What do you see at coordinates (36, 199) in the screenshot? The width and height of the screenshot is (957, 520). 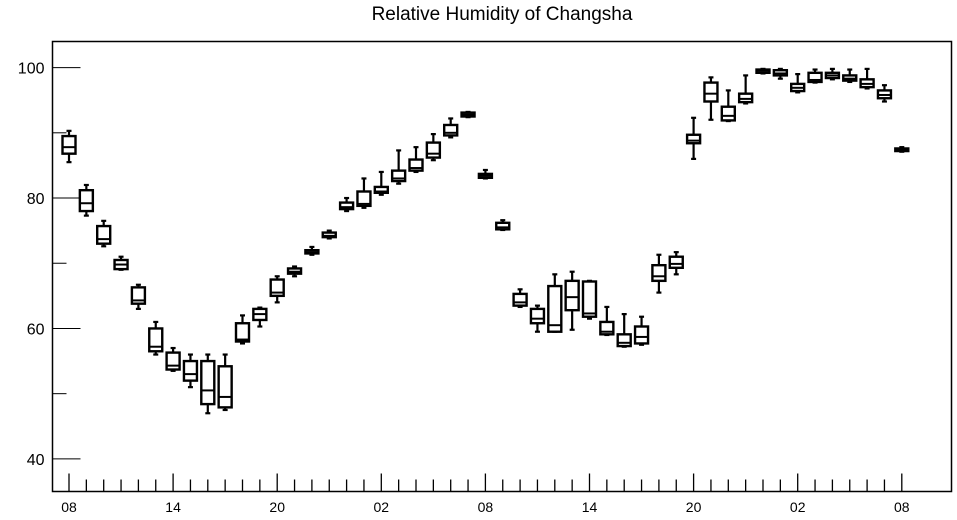 I see `y-tick-label: 80` at bounding box center [36, 199].